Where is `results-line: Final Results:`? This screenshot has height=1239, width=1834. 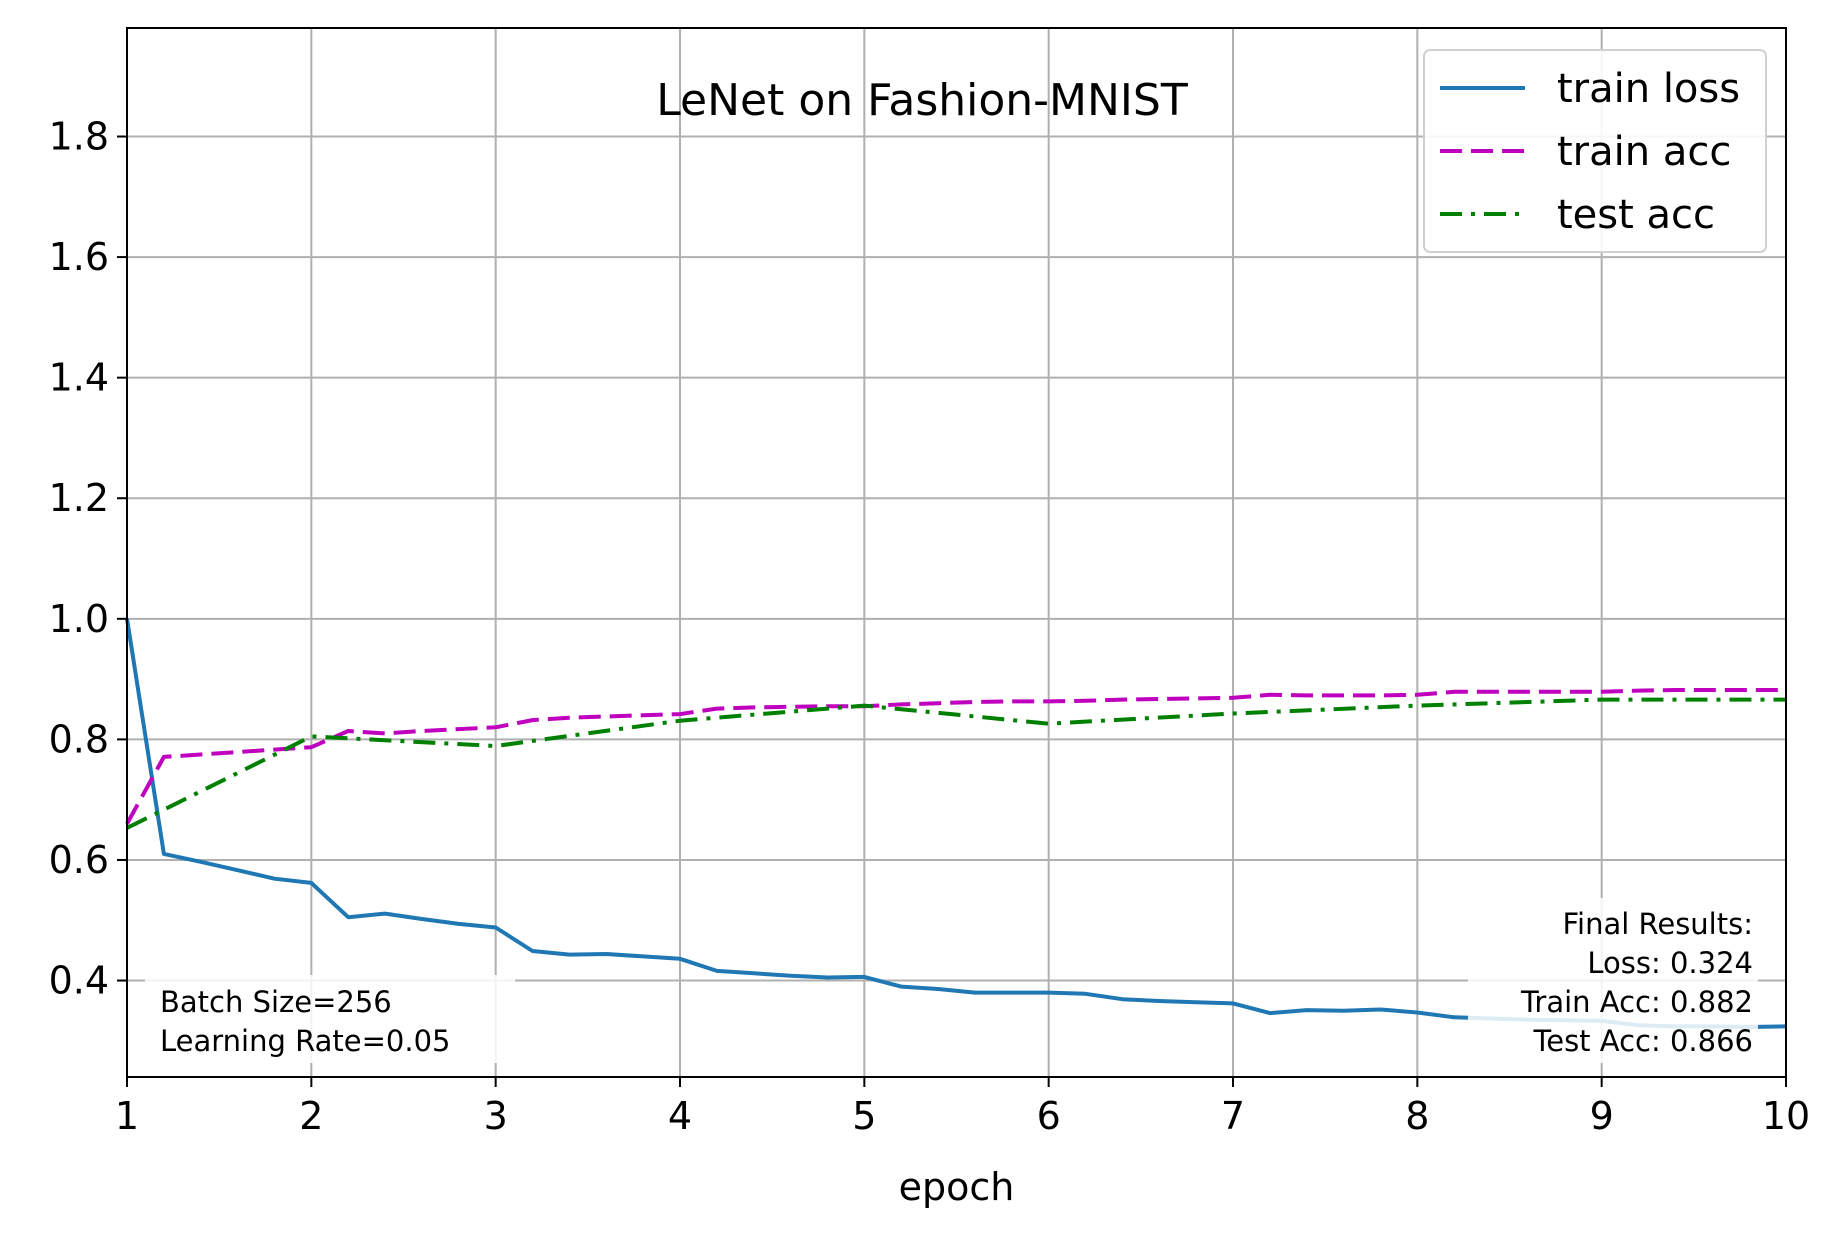 results-line: Final Results: is located at coordinates (1657, 924).